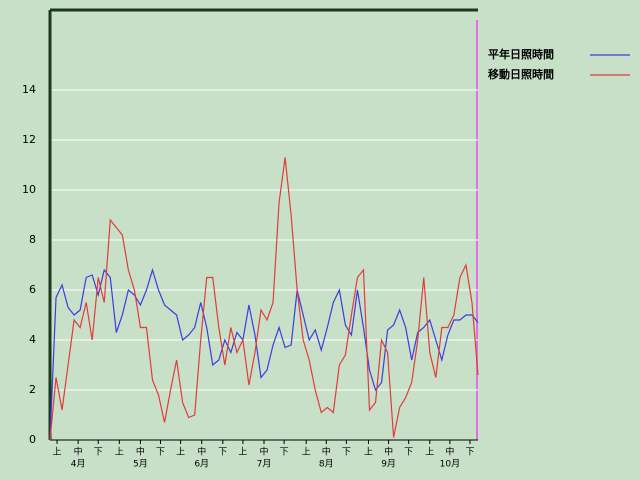 The height and width of the screenshot is (480, 640). What do you see at coordinates (264, 464) in the screenshot?
I see `month-label: 7月` at bounding box center [264, 464].